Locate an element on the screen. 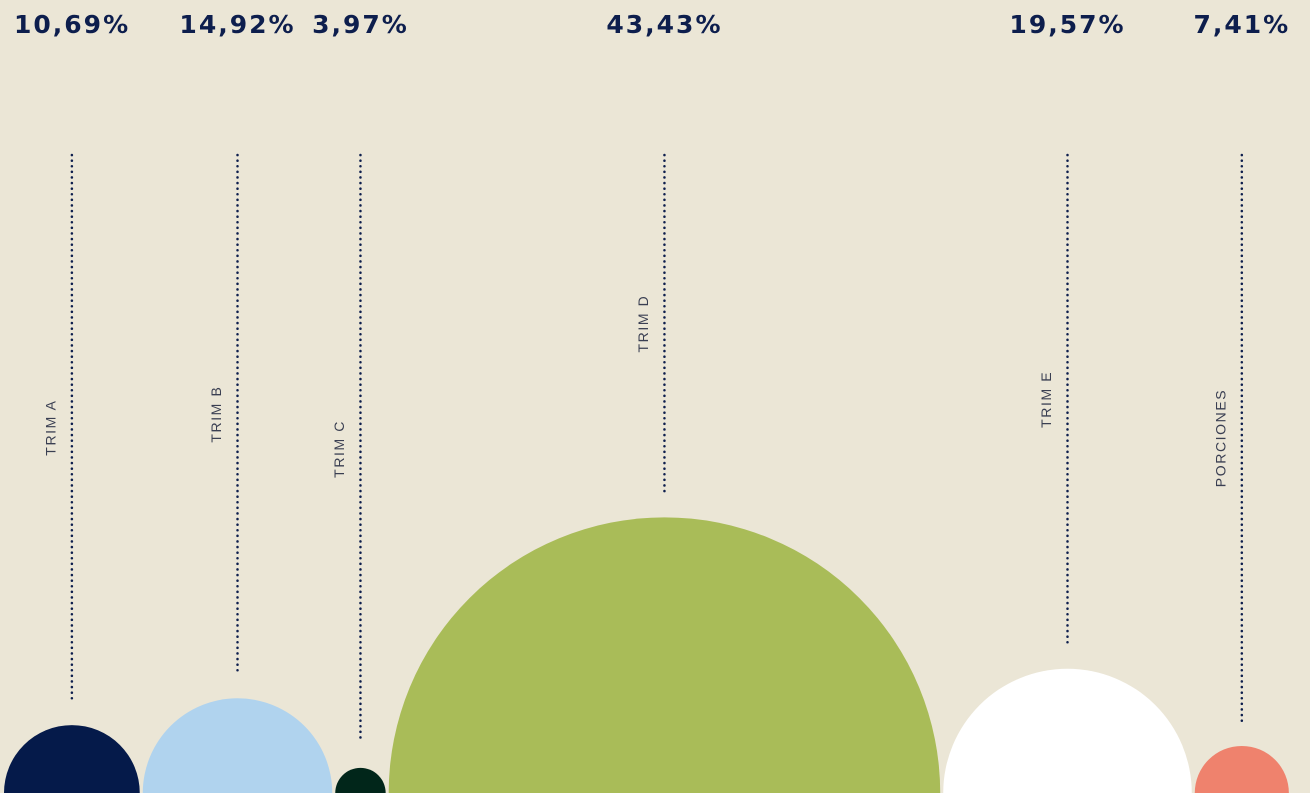  value-label: 43,43% is located at coordinates (664, 24).